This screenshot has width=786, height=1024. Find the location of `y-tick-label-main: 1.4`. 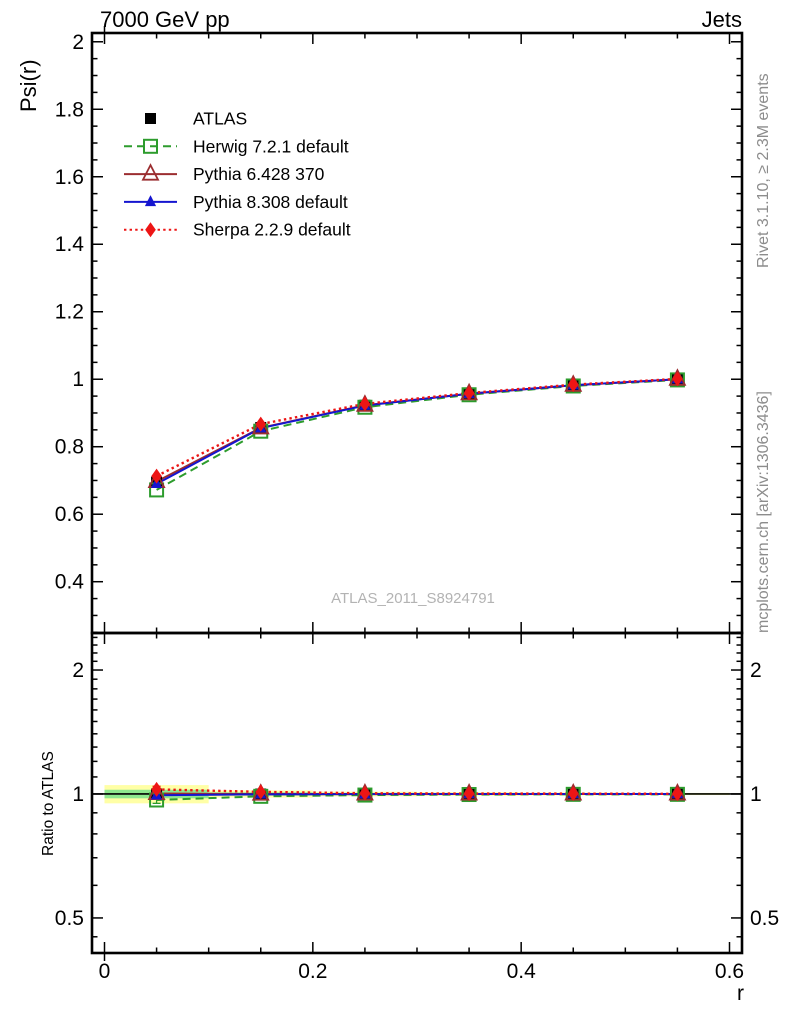

y-tick-label-main: 1.4 is located at coordinates (70, 244).